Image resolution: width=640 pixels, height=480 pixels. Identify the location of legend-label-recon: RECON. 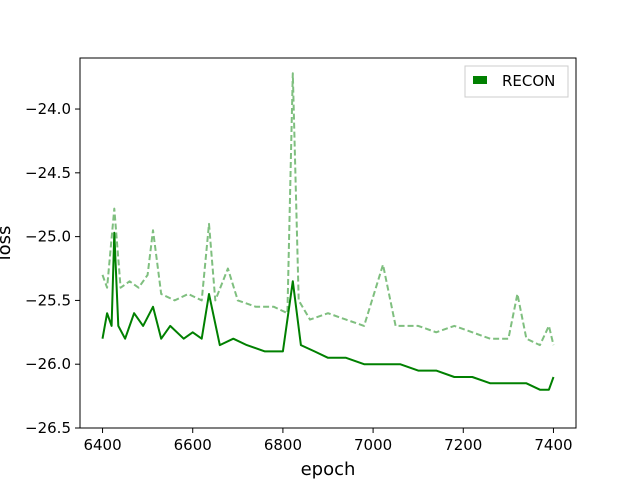
(528, 81).